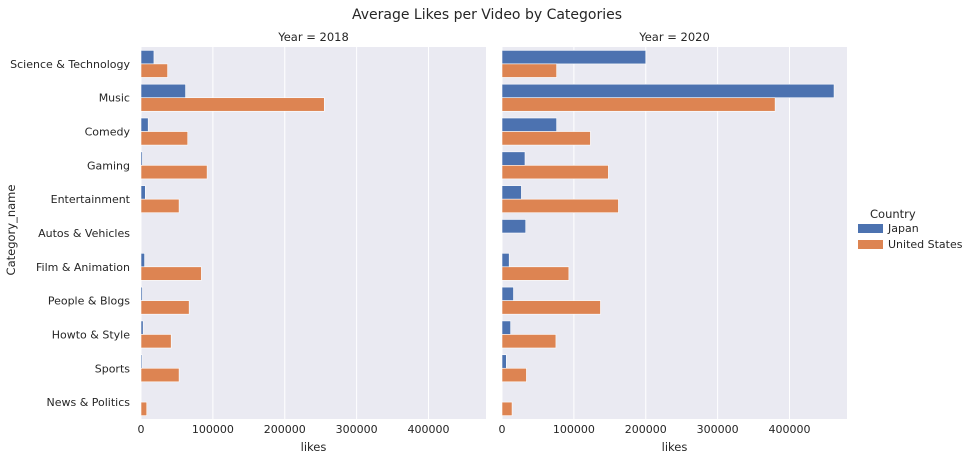 This screenshot has height=460, width=963. I want to click on y-tick-label: Science & Technology, so click(70, 64).